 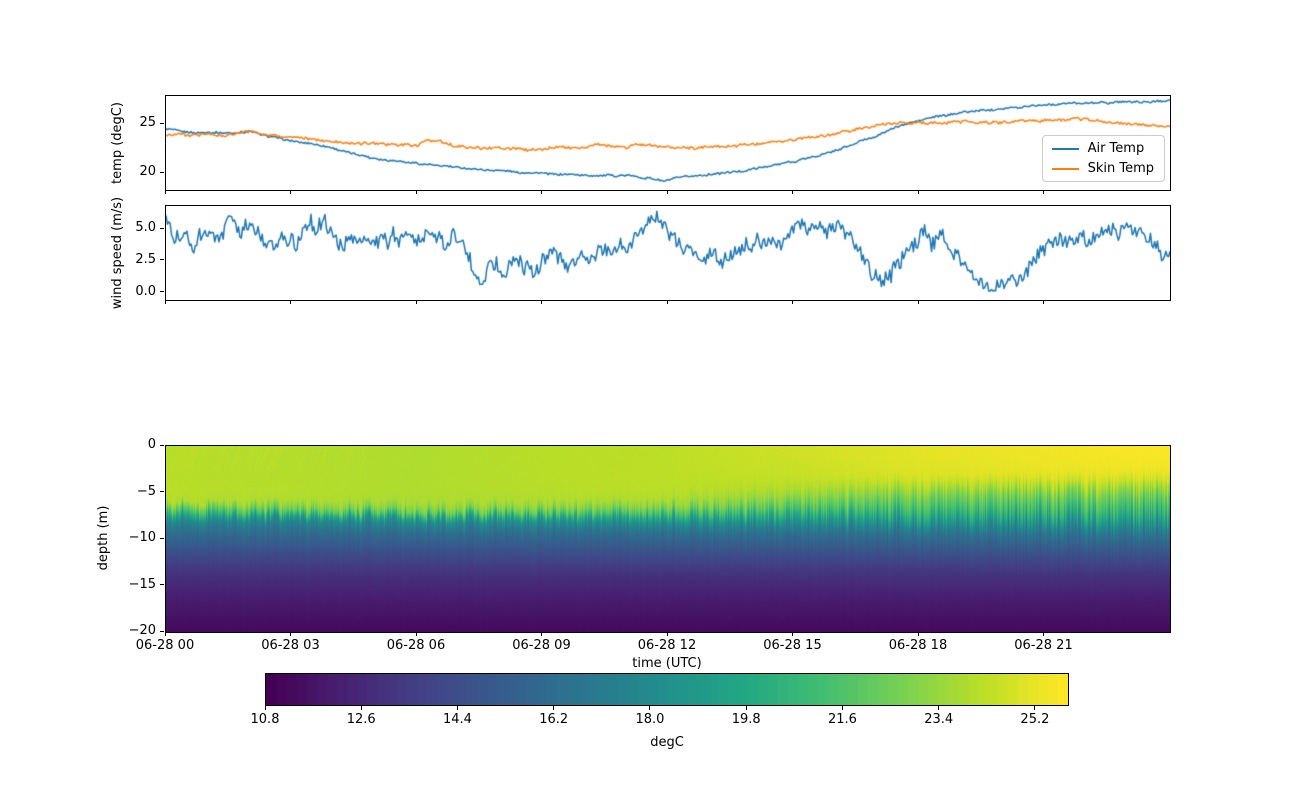 What do you see at coordinates (667, 645) in the screenshot?
I see `time-xtick-label: 06-28 12` at bounding box center [667, 645].